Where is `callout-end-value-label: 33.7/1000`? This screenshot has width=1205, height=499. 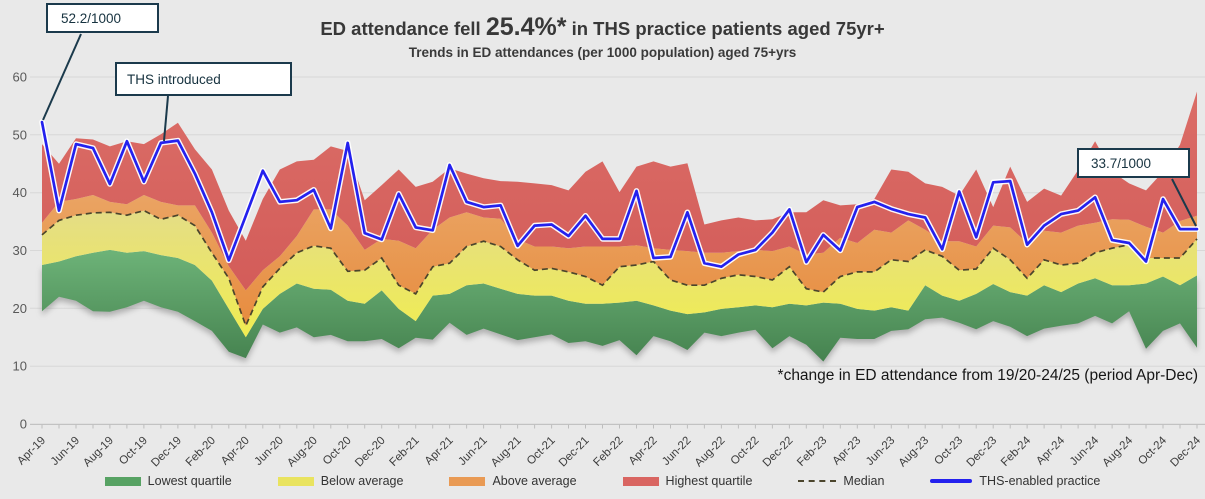
callout-end-value-label: 33.7/1000 is located at coordinates (1121, 163).